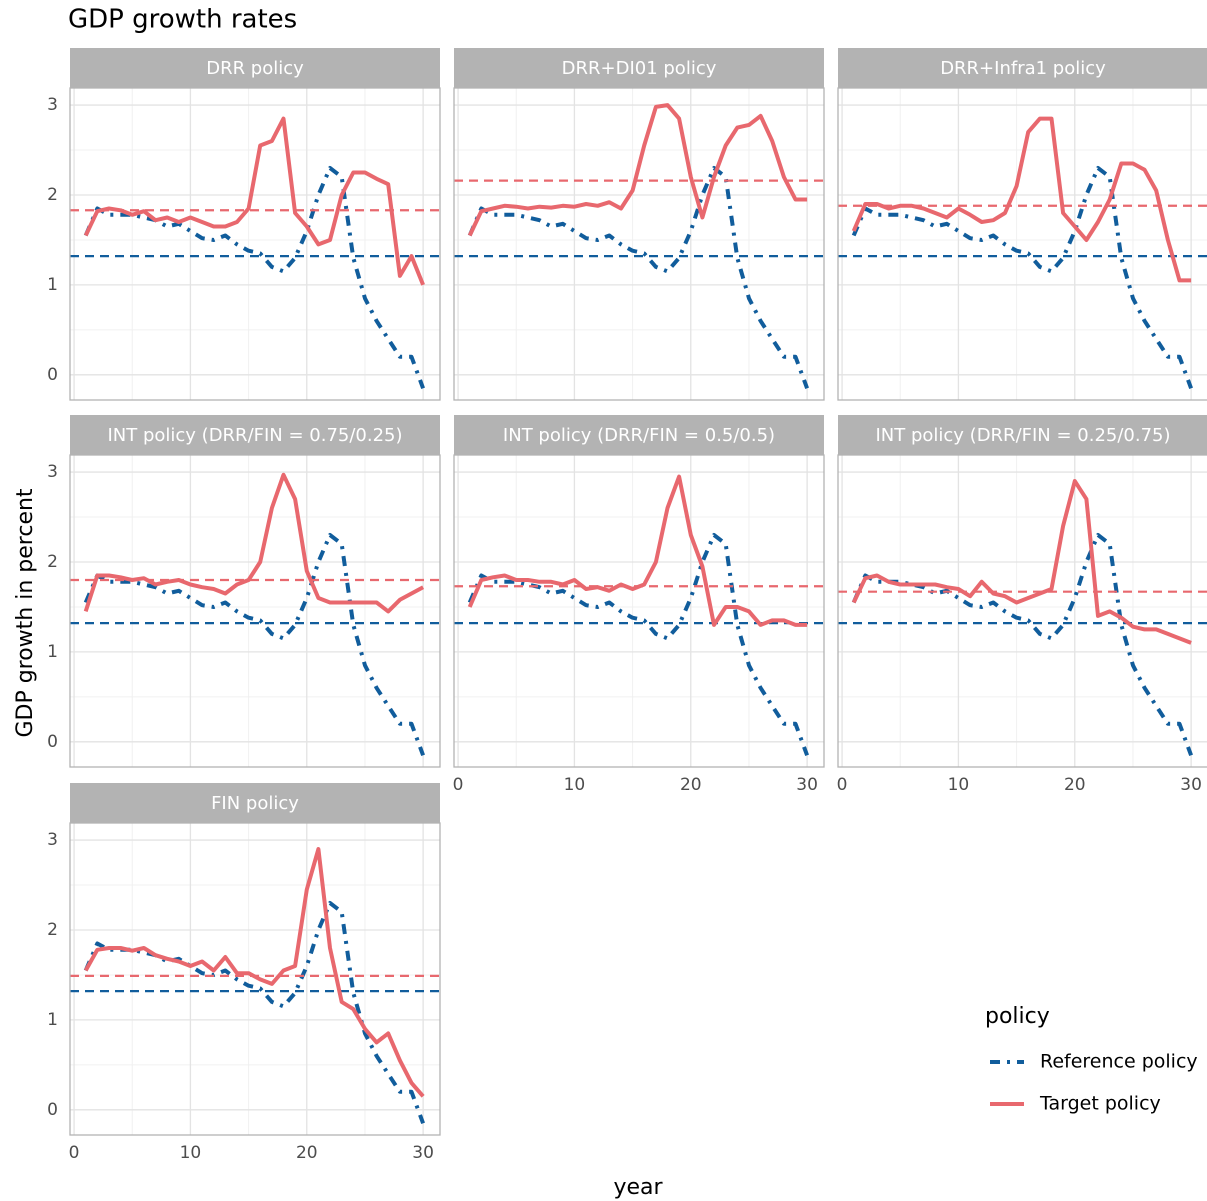  I want to click on chart-title: GDP growth rates, so click(182, 20).